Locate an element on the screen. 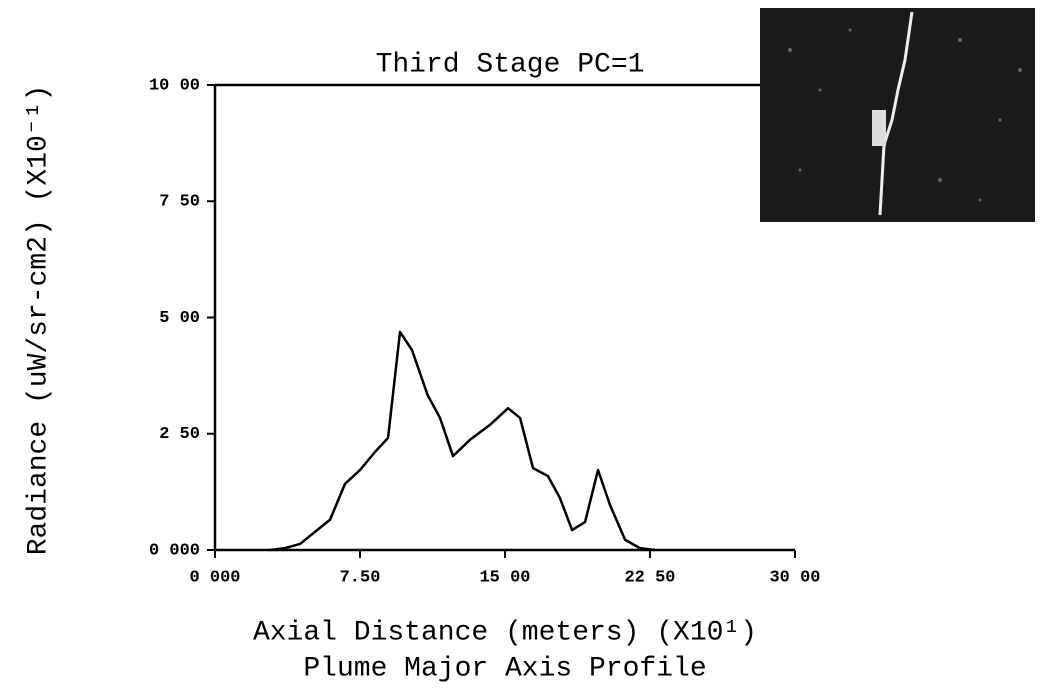 This screenshot has width=1042, height=689. x-tick-label: 15 00 is located at coordinates (504, 577).